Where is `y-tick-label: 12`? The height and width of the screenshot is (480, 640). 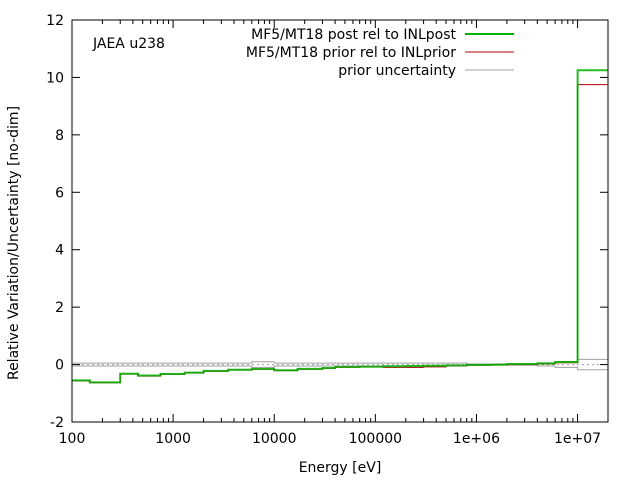 y-tick-label: 12 is located at coordinates (55, 21).